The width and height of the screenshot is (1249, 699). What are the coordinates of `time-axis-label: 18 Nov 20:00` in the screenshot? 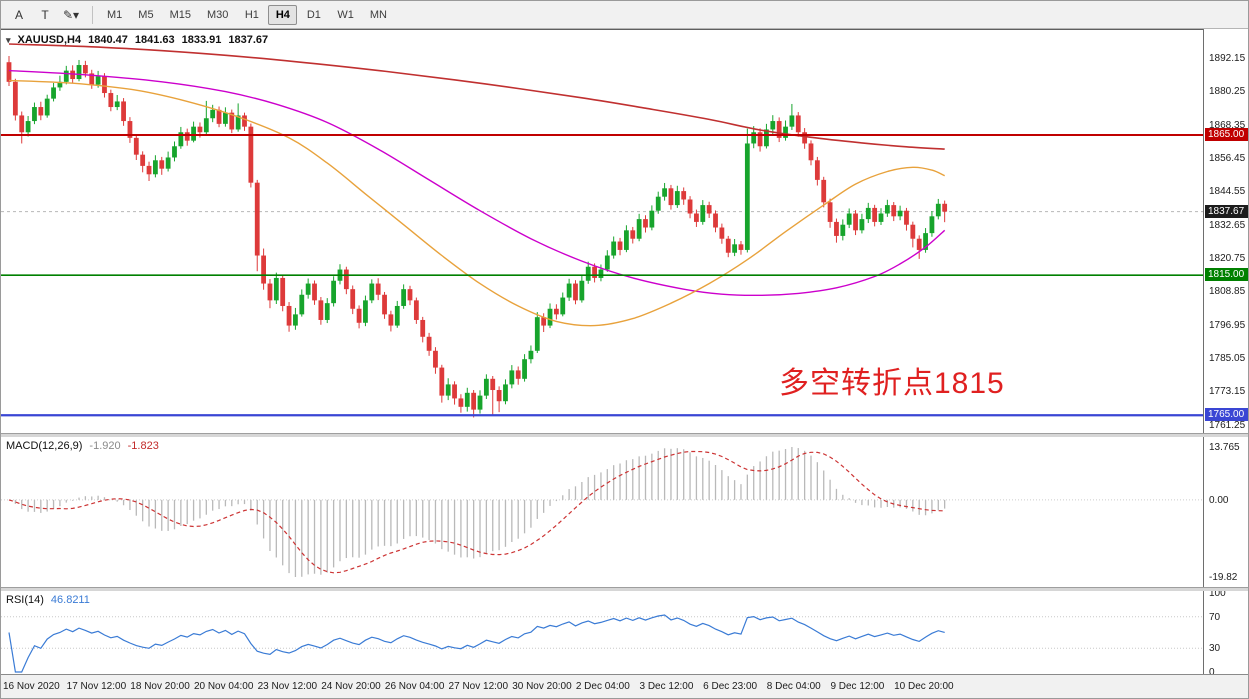 It's located at (160, 686).